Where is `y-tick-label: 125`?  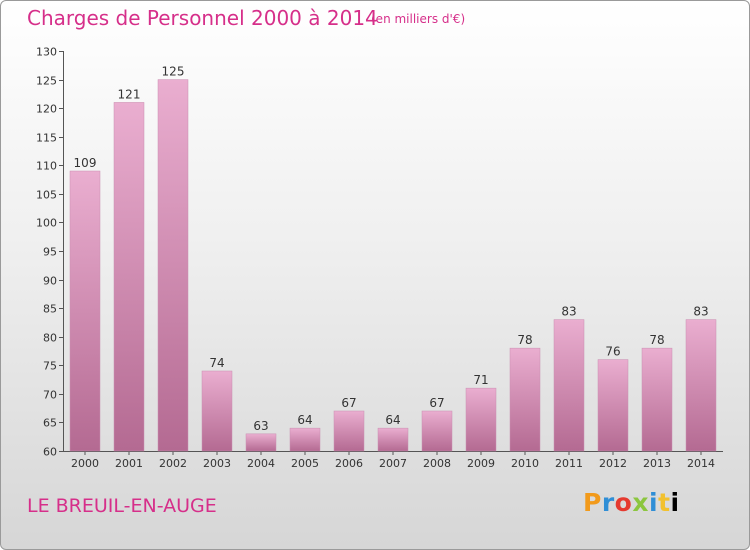
y-tick-label: 125 is located at coordinates (46, 81).